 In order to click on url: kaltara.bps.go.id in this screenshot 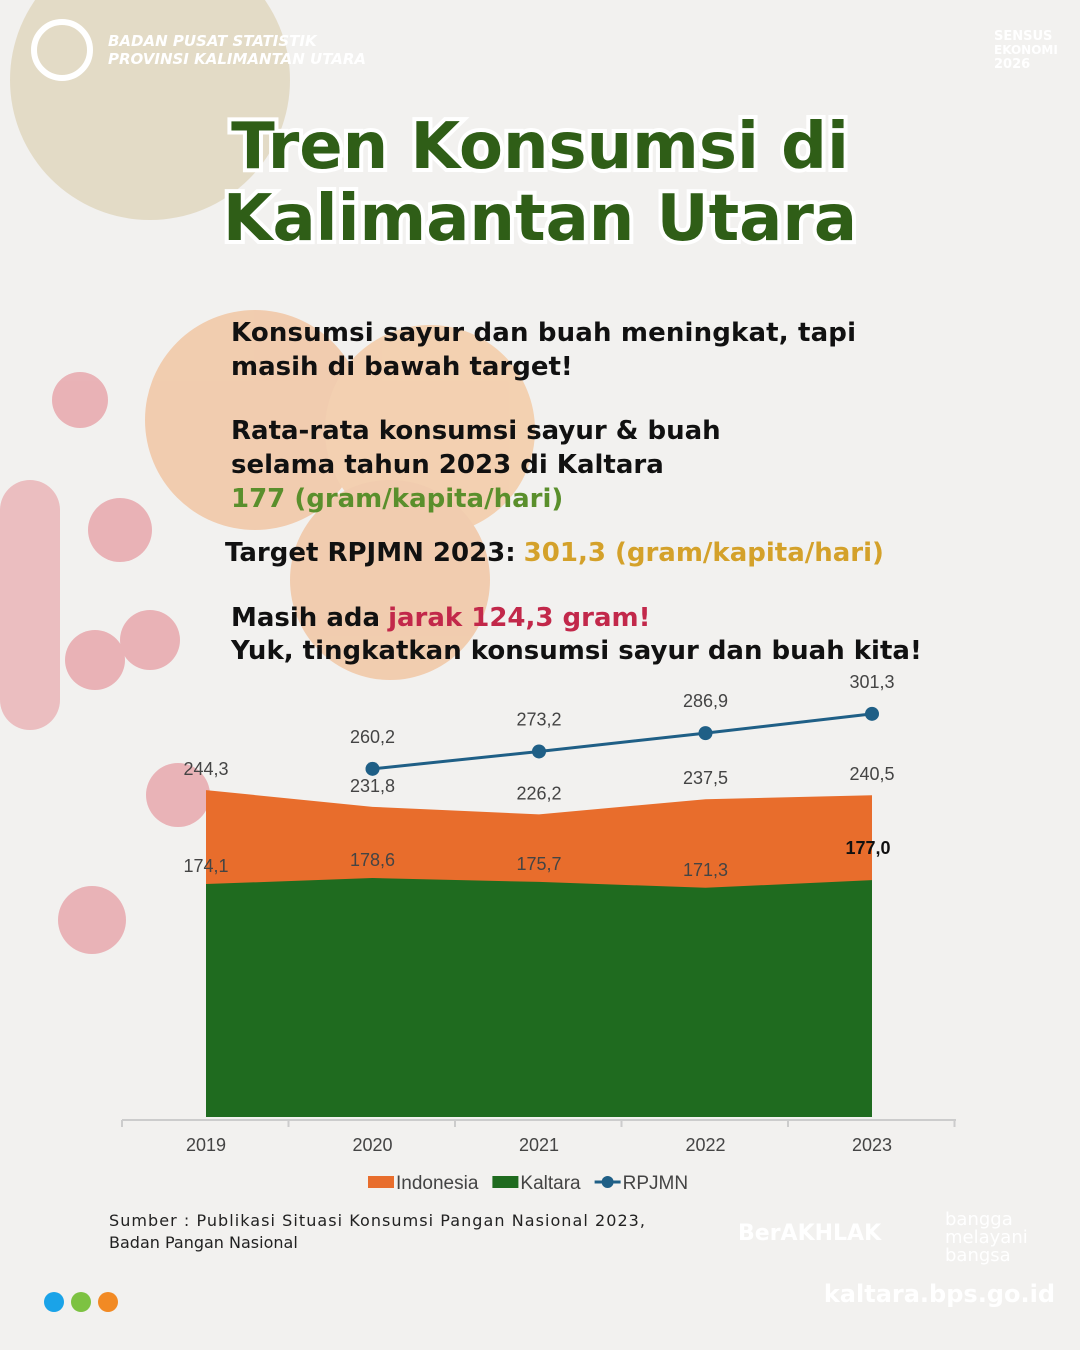, I will do `click(939, 1294)`.